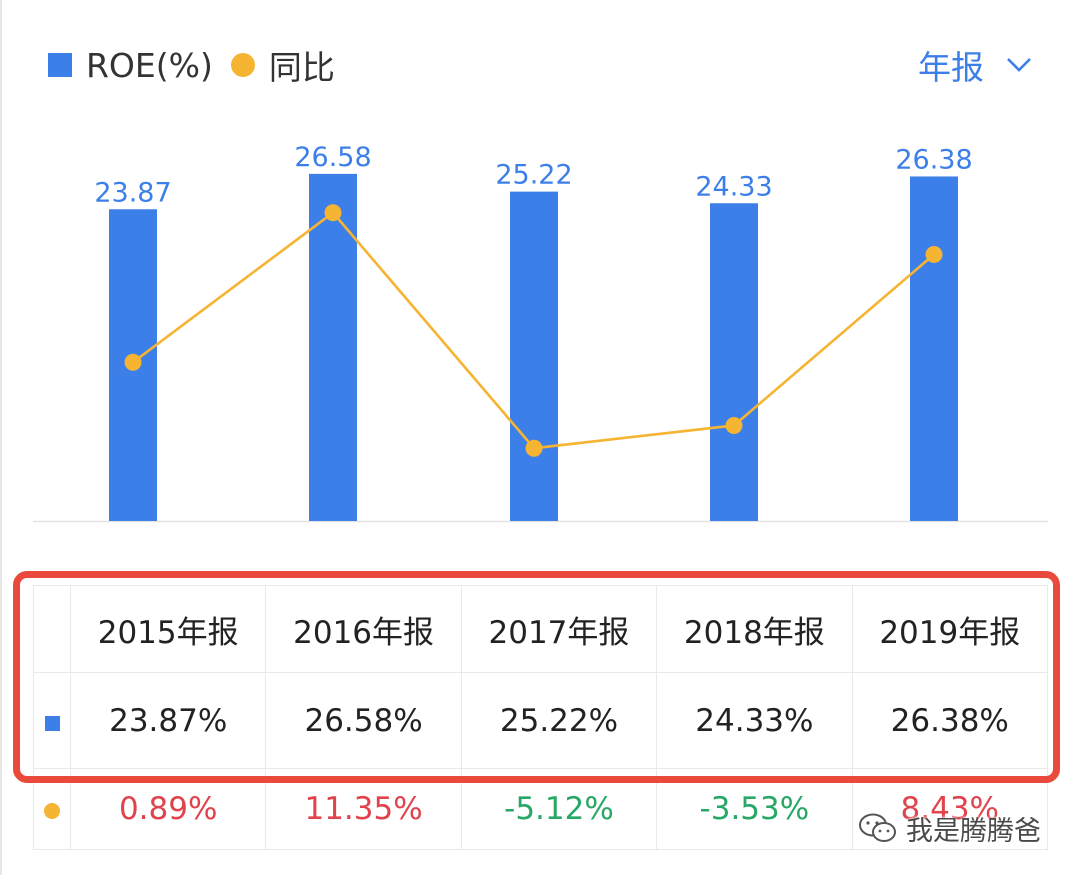 This screenshot has height=875, width=1080. Describe the element at coordinates (363, 629) in the screenshot. I see `table-header-cell: 2016年报` at that location.